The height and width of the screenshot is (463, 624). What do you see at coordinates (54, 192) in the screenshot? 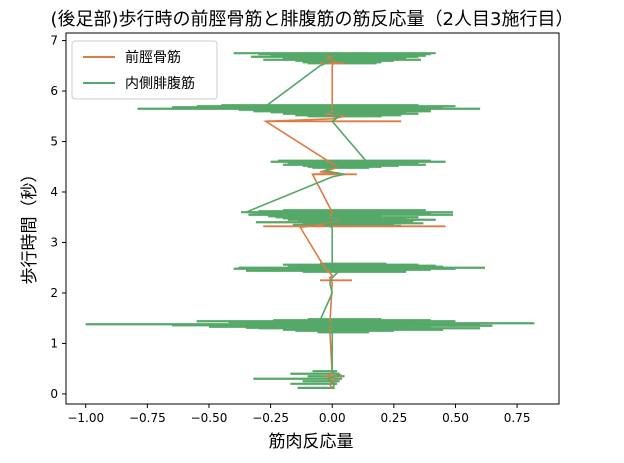
I see `y-tick-label: 4` at bounding box center [54, 192].